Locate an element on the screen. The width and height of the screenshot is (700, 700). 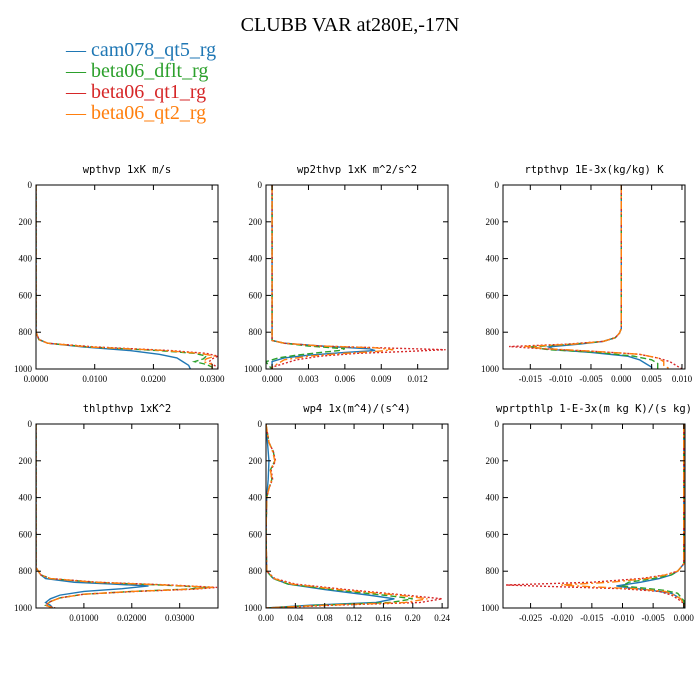
panel-title: thlpthvp 1xK^2 is located at coordinates (127, 409).